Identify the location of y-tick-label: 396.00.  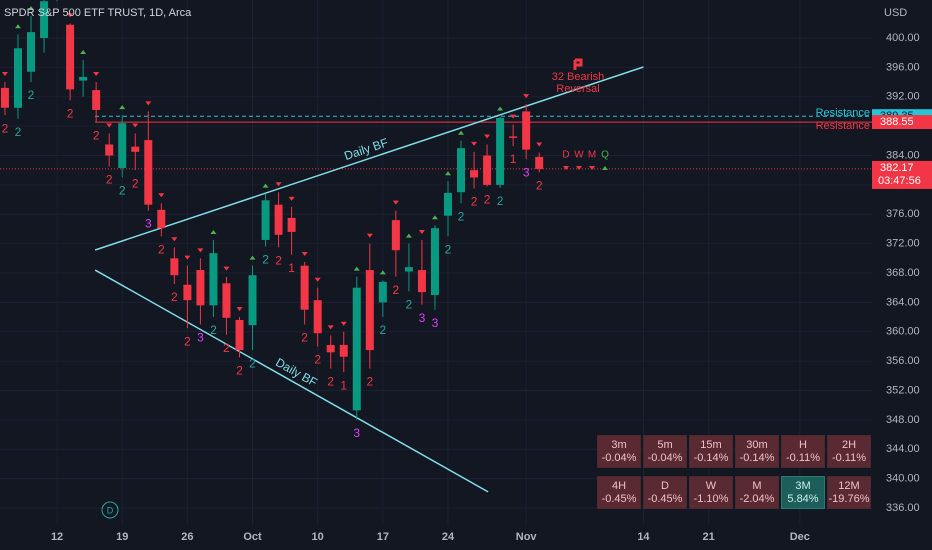
(903, 67).